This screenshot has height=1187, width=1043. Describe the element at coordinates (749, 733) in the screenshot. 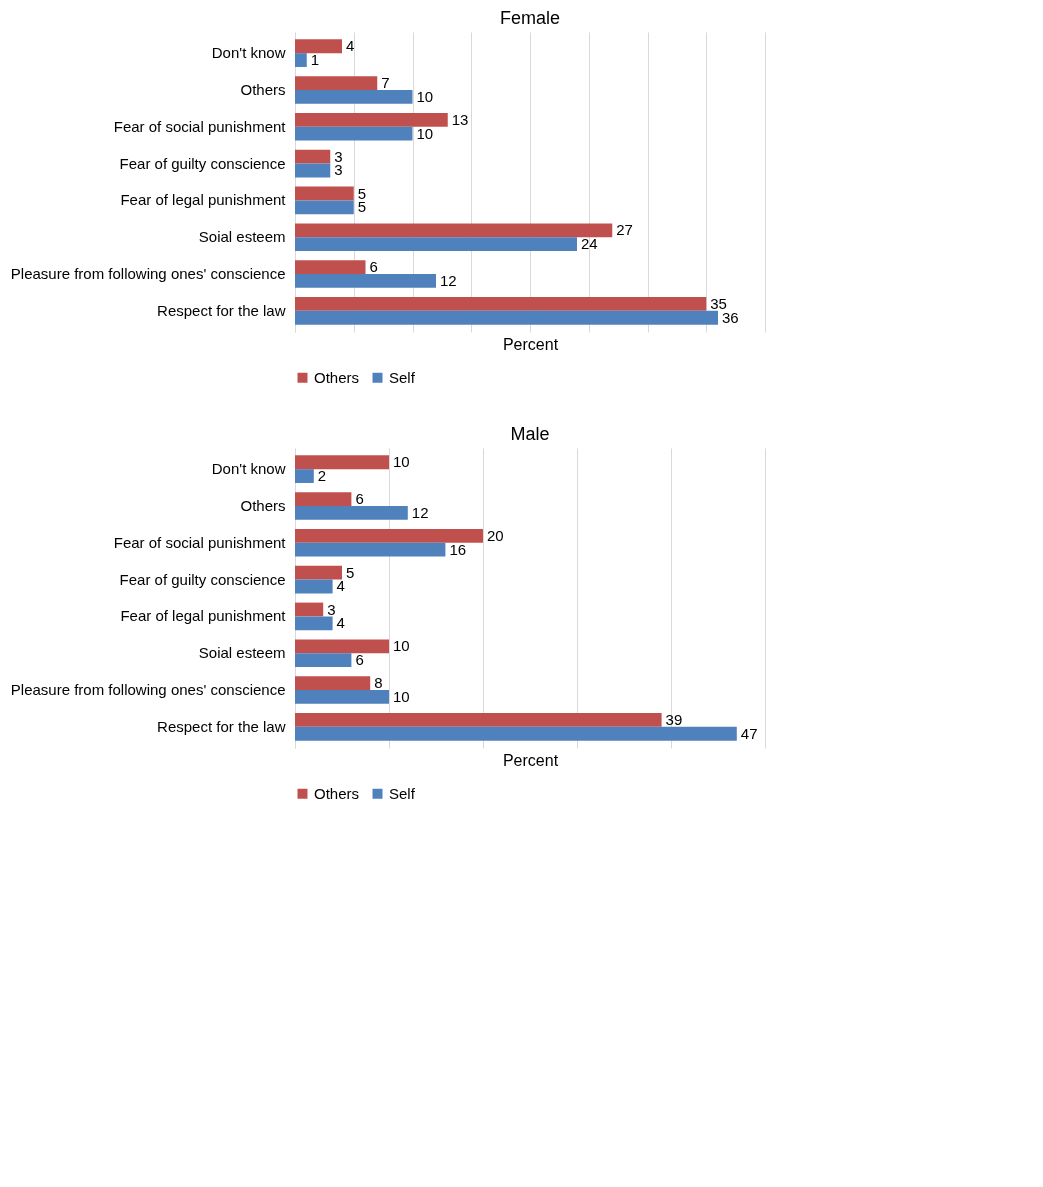

I see `data-label: 47` at that location.